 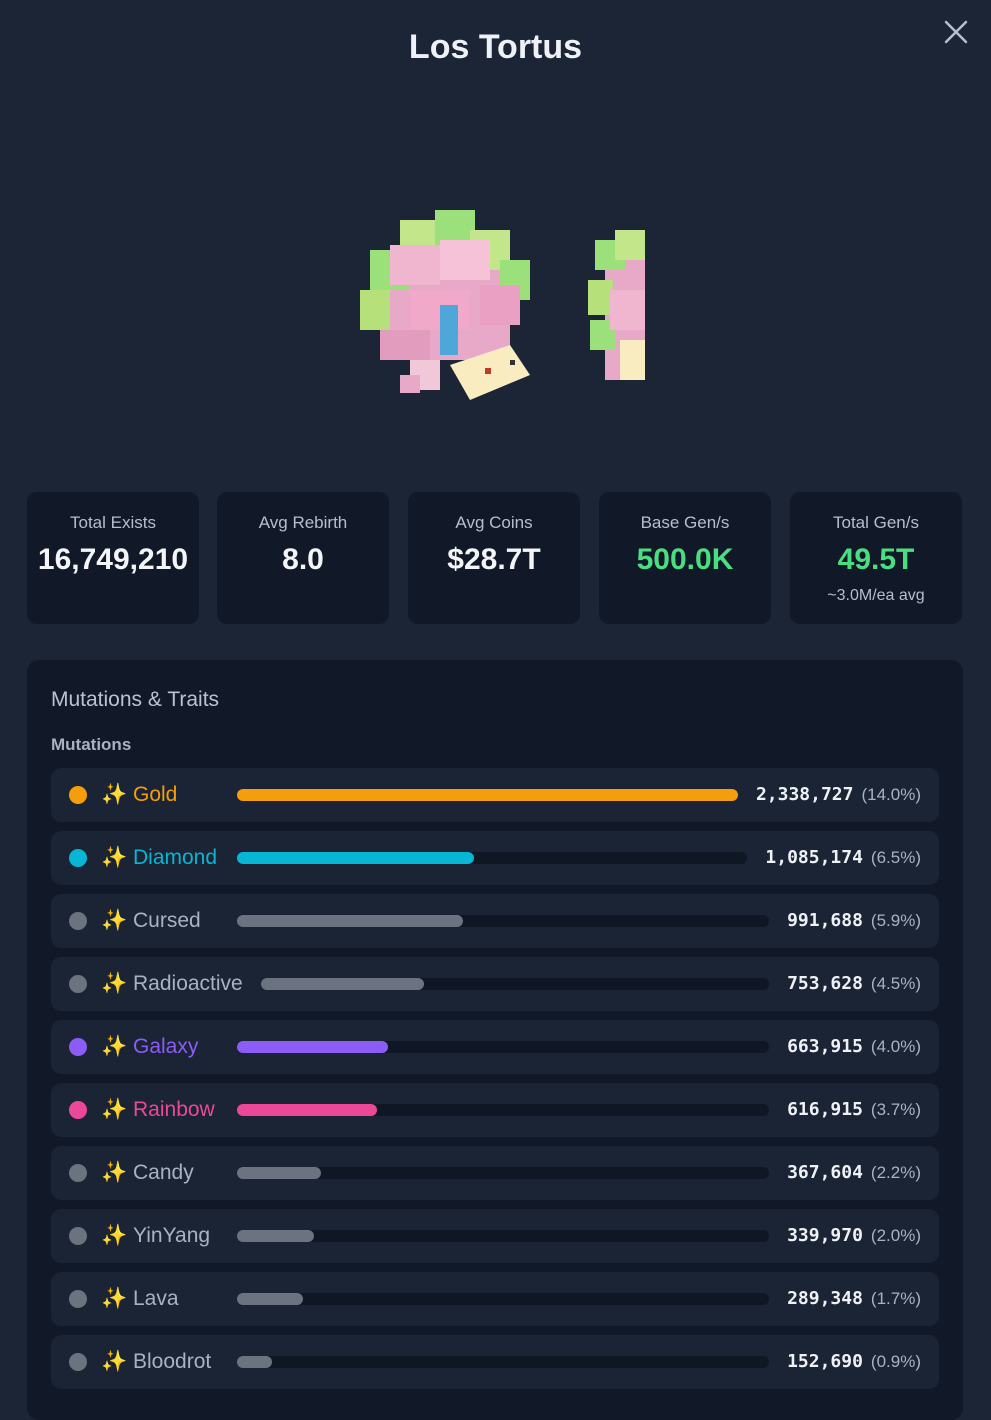 I want to click on mutation-count: 616,915, so click(x=825, y=1109).